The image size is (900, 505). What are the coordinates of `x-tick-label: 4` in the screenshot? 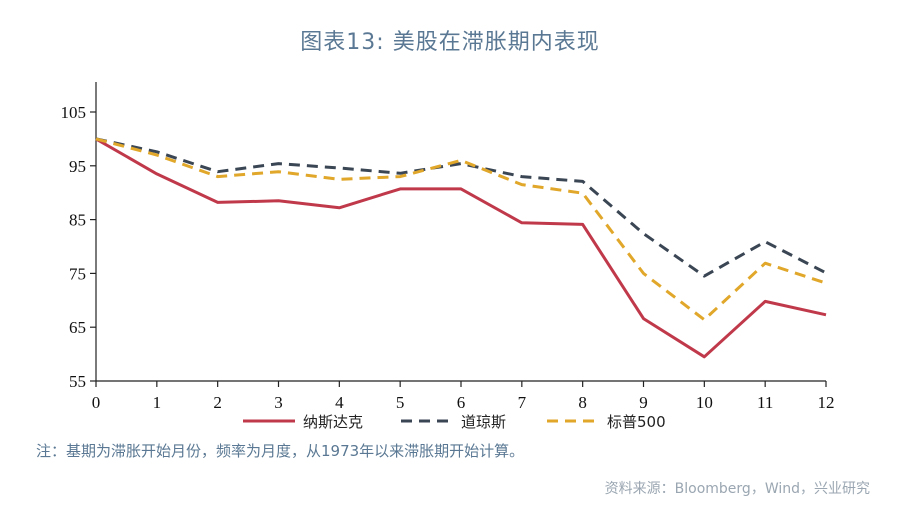 It's located at (339, 402).